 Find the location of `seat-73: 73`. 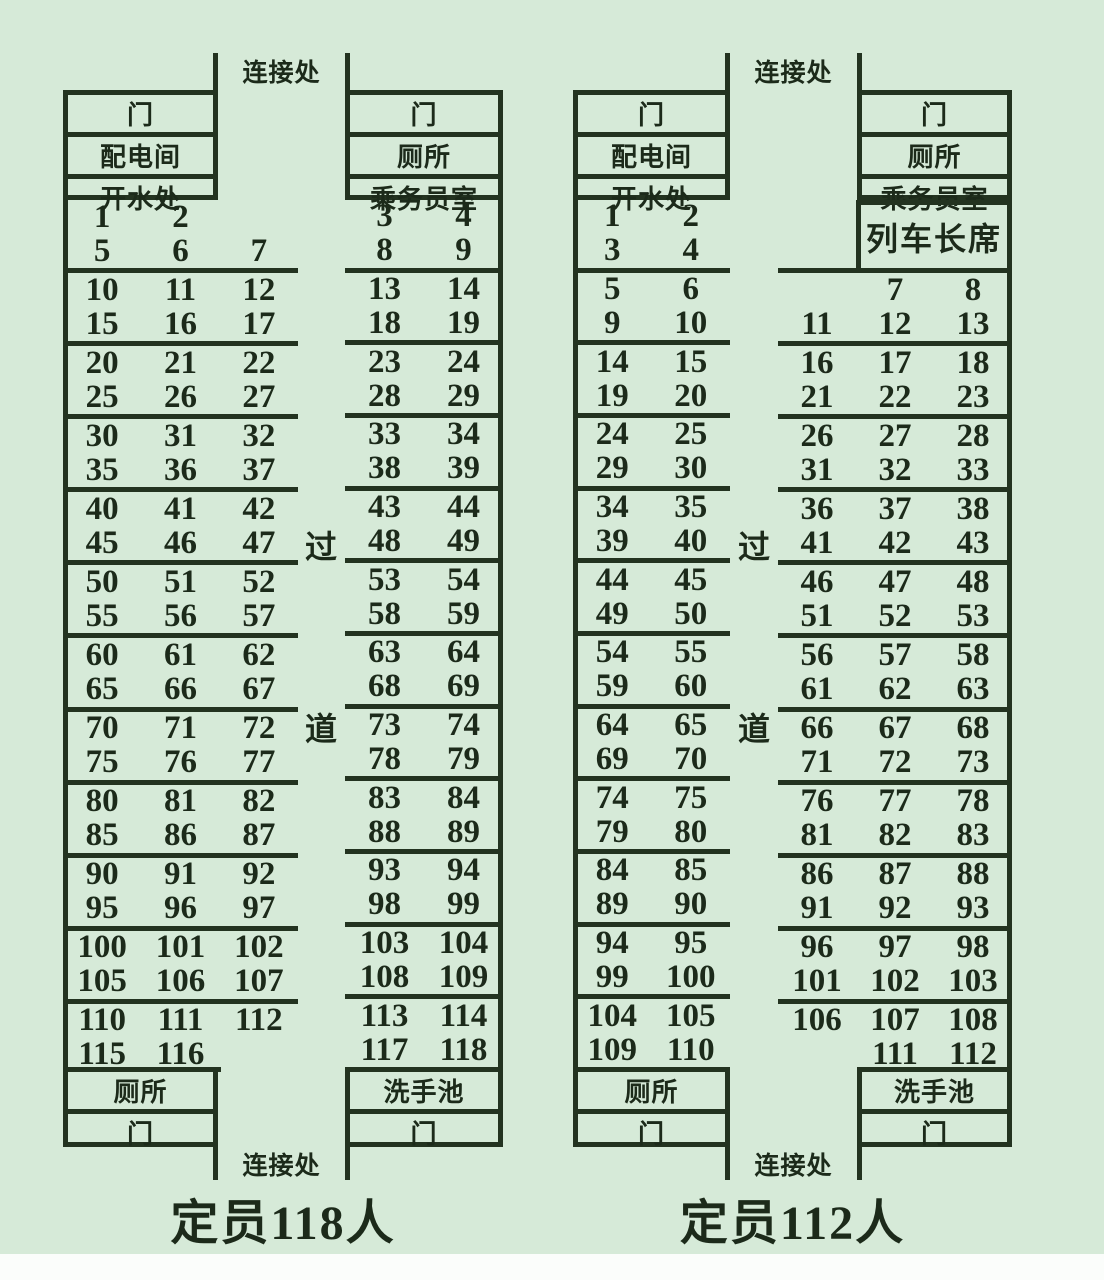

seat-73: 73 is located at coordinates (384, 725).